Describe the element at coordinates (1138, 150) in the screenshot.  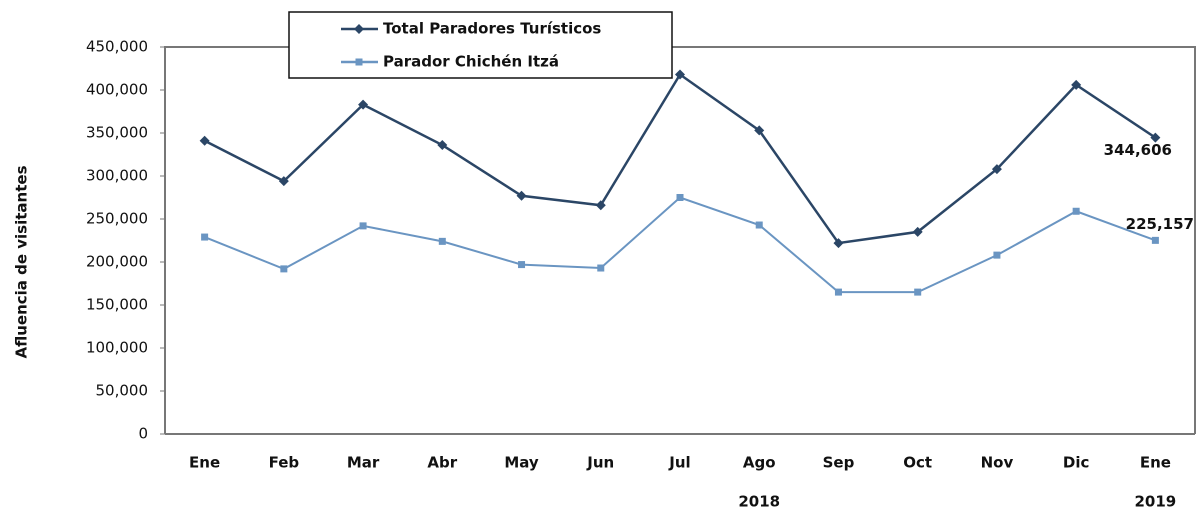
I see `data-label: 344,606` at that location.